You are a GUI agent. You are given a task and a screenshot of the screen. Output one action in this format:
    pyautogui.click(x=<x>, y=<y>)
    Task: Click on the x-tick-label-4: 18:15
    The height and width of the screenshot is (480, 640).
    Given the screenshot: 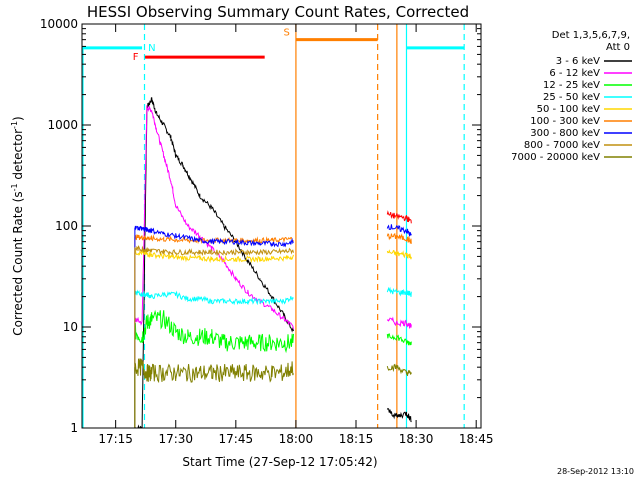 What is the action you would take?
    pyautogui.click(x=356, y=439)
    